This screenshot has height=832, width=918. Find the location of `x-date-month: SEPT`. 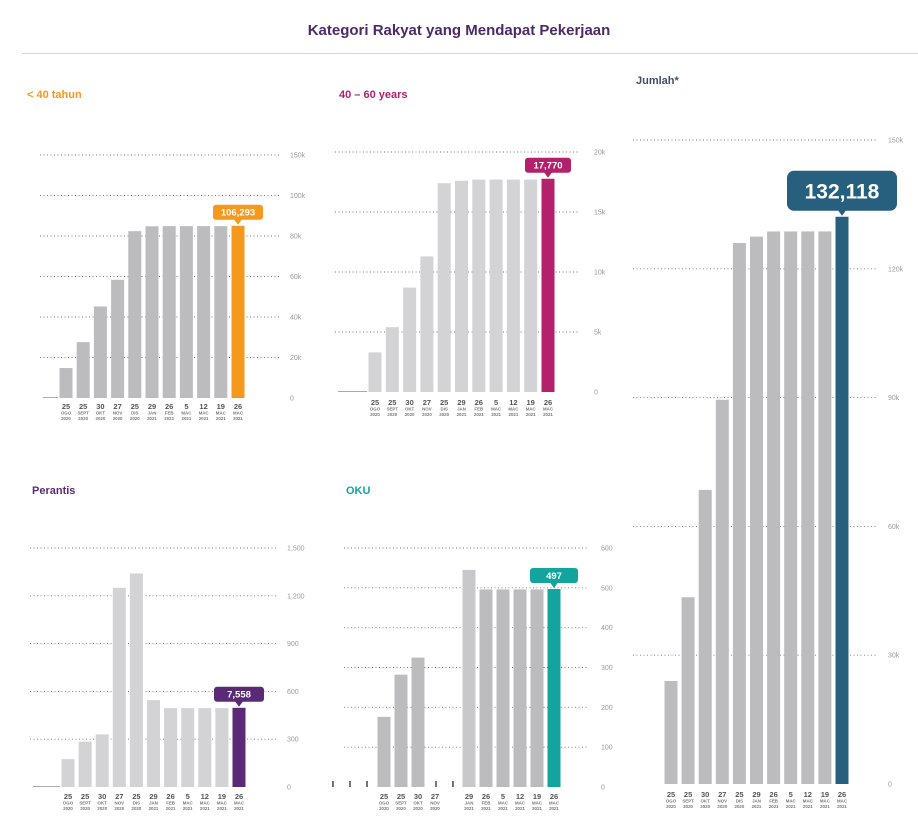

x-date-month: SEPT is located at coordinates (85, 803).